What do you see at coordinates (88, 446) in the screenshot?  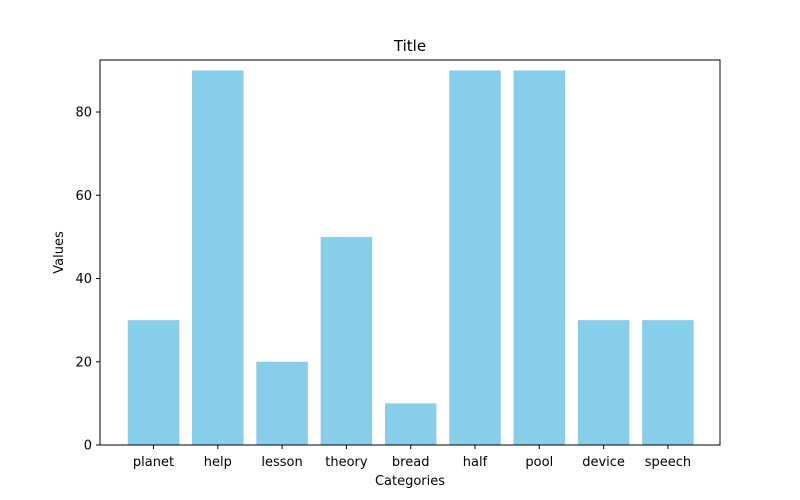 I see `y-tick-label: 0` at bounding box center [88, 446].